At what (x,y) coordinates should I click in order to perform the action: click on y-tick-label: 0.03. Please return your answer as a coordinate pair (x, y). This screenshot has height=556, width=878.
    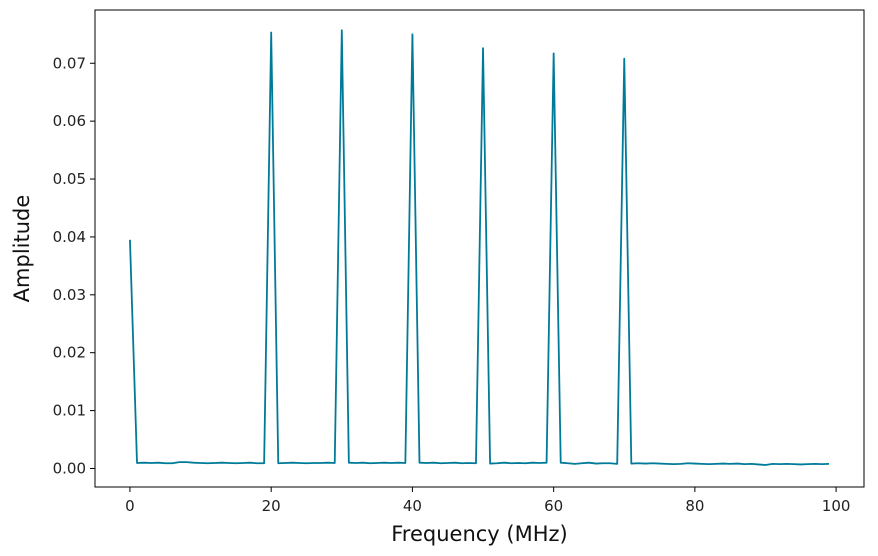
    Looking at the image, I should click on (69, 295).